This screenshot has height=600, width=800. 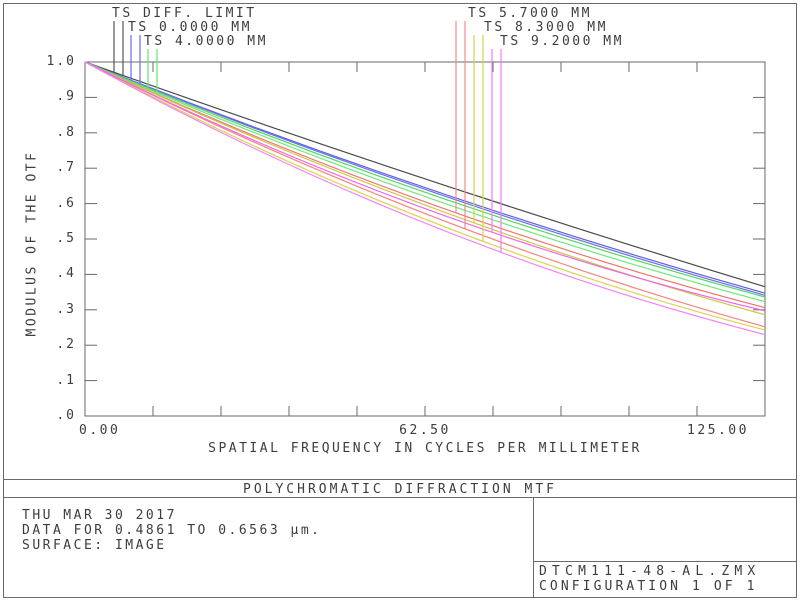 I want to click on legend-label: TS 5.7000 MM, so click(x=530, y=13).